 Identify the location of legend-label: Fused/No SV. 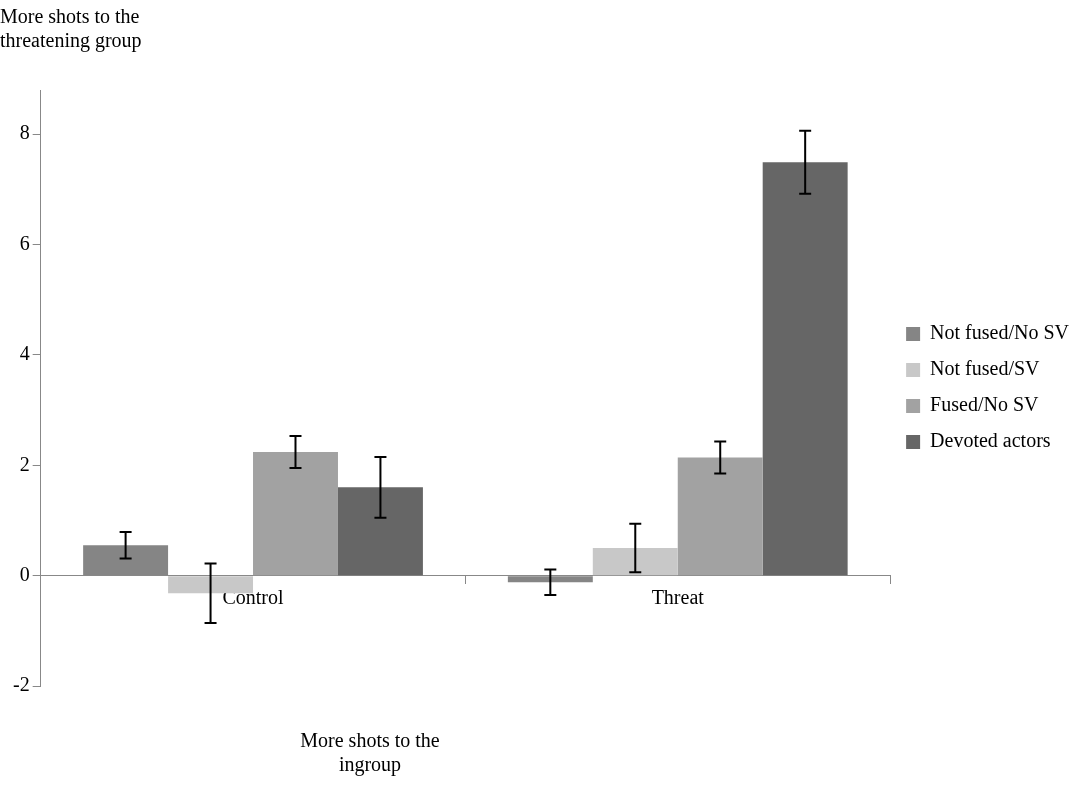
(985, 404).